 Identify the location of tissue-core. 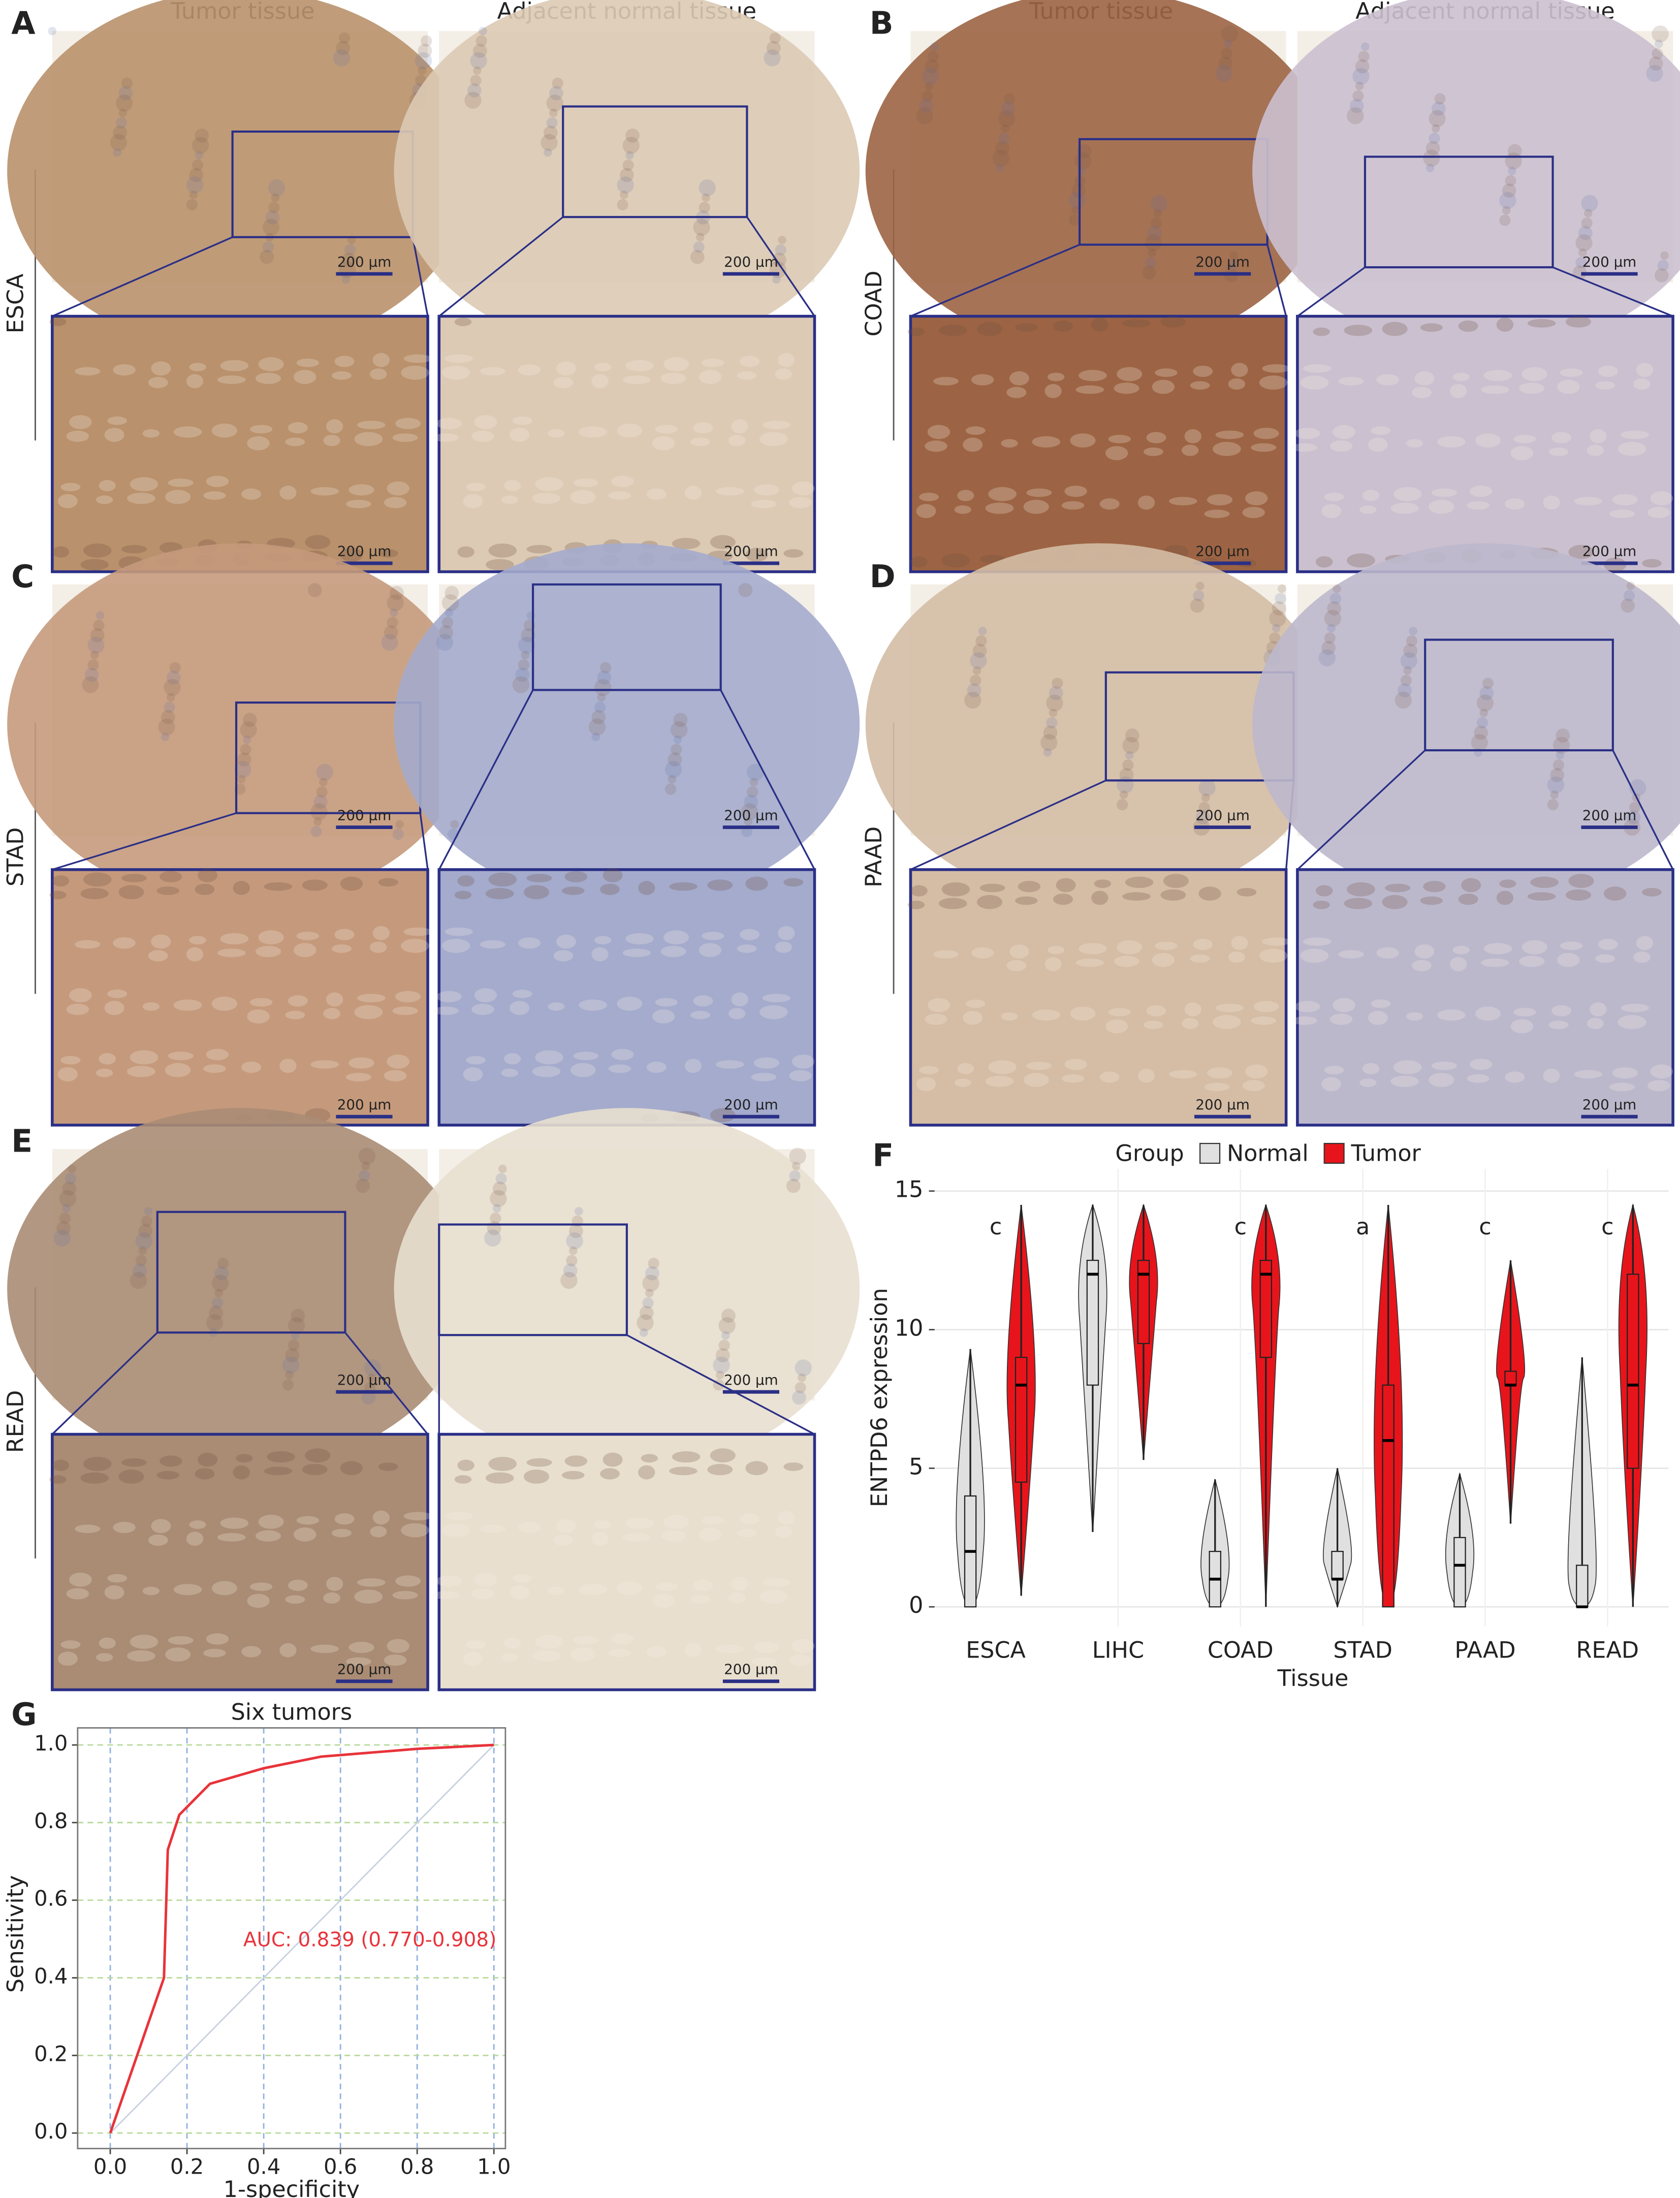
(627, 176).